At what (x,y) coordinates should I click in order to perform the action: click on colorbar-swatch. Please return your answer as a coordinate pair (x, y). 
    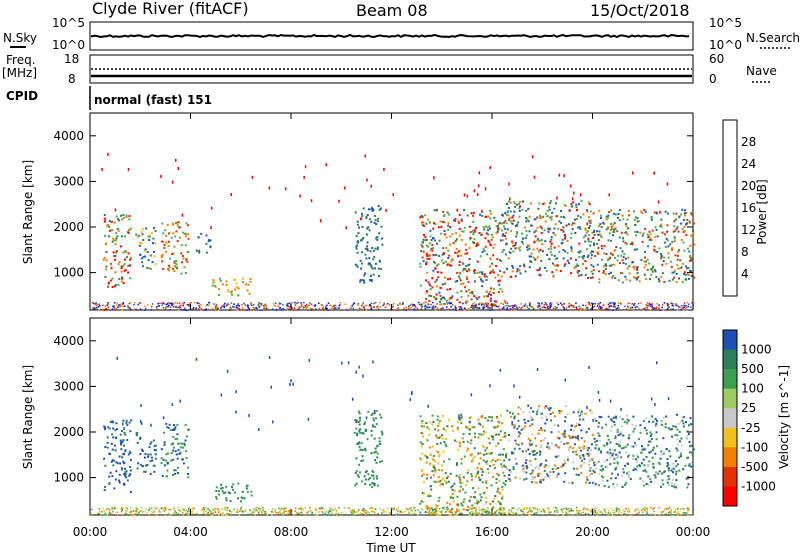
    Looking at the image, I should click on (730, 340).